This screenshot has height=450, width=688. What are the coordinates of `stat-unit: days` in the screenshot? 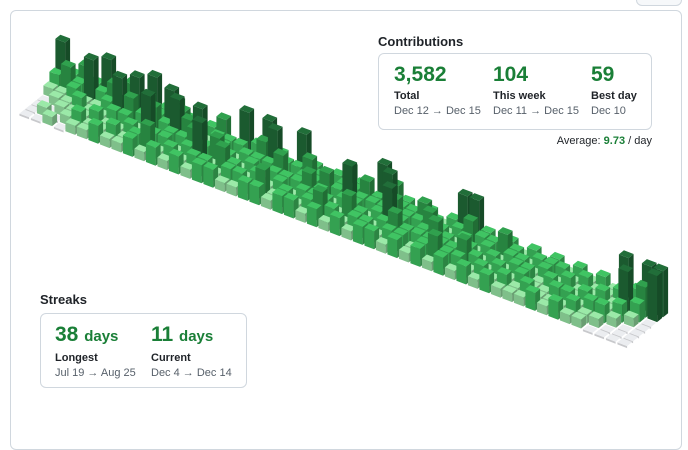 It's located at (196, 336).